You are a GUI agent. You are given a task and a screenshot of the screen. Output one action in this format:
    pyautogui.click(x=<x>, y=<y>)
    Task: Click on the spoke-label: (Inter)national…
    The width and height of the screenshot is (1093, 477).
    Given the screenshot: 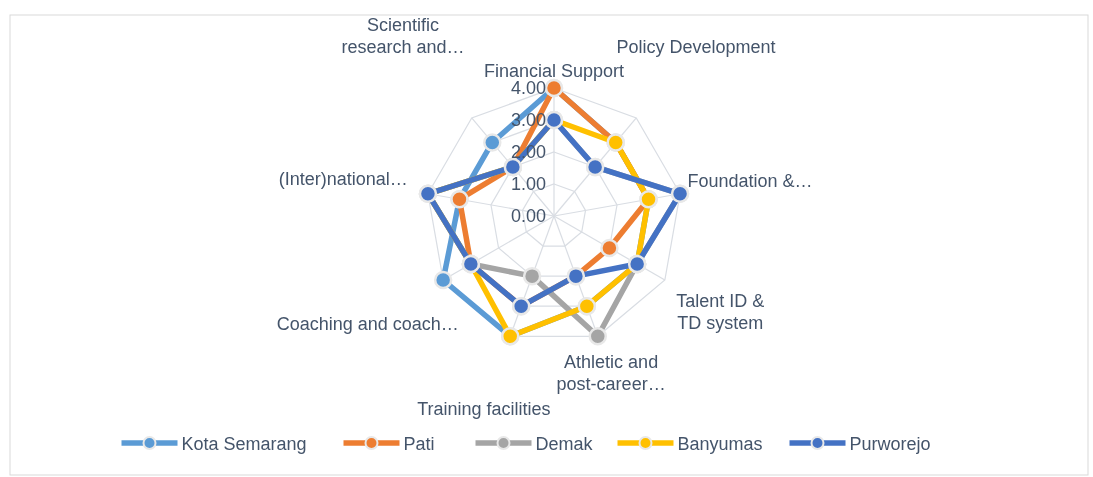 What is the action you would take?
    pyautogui.click(x=343, y=178)
    